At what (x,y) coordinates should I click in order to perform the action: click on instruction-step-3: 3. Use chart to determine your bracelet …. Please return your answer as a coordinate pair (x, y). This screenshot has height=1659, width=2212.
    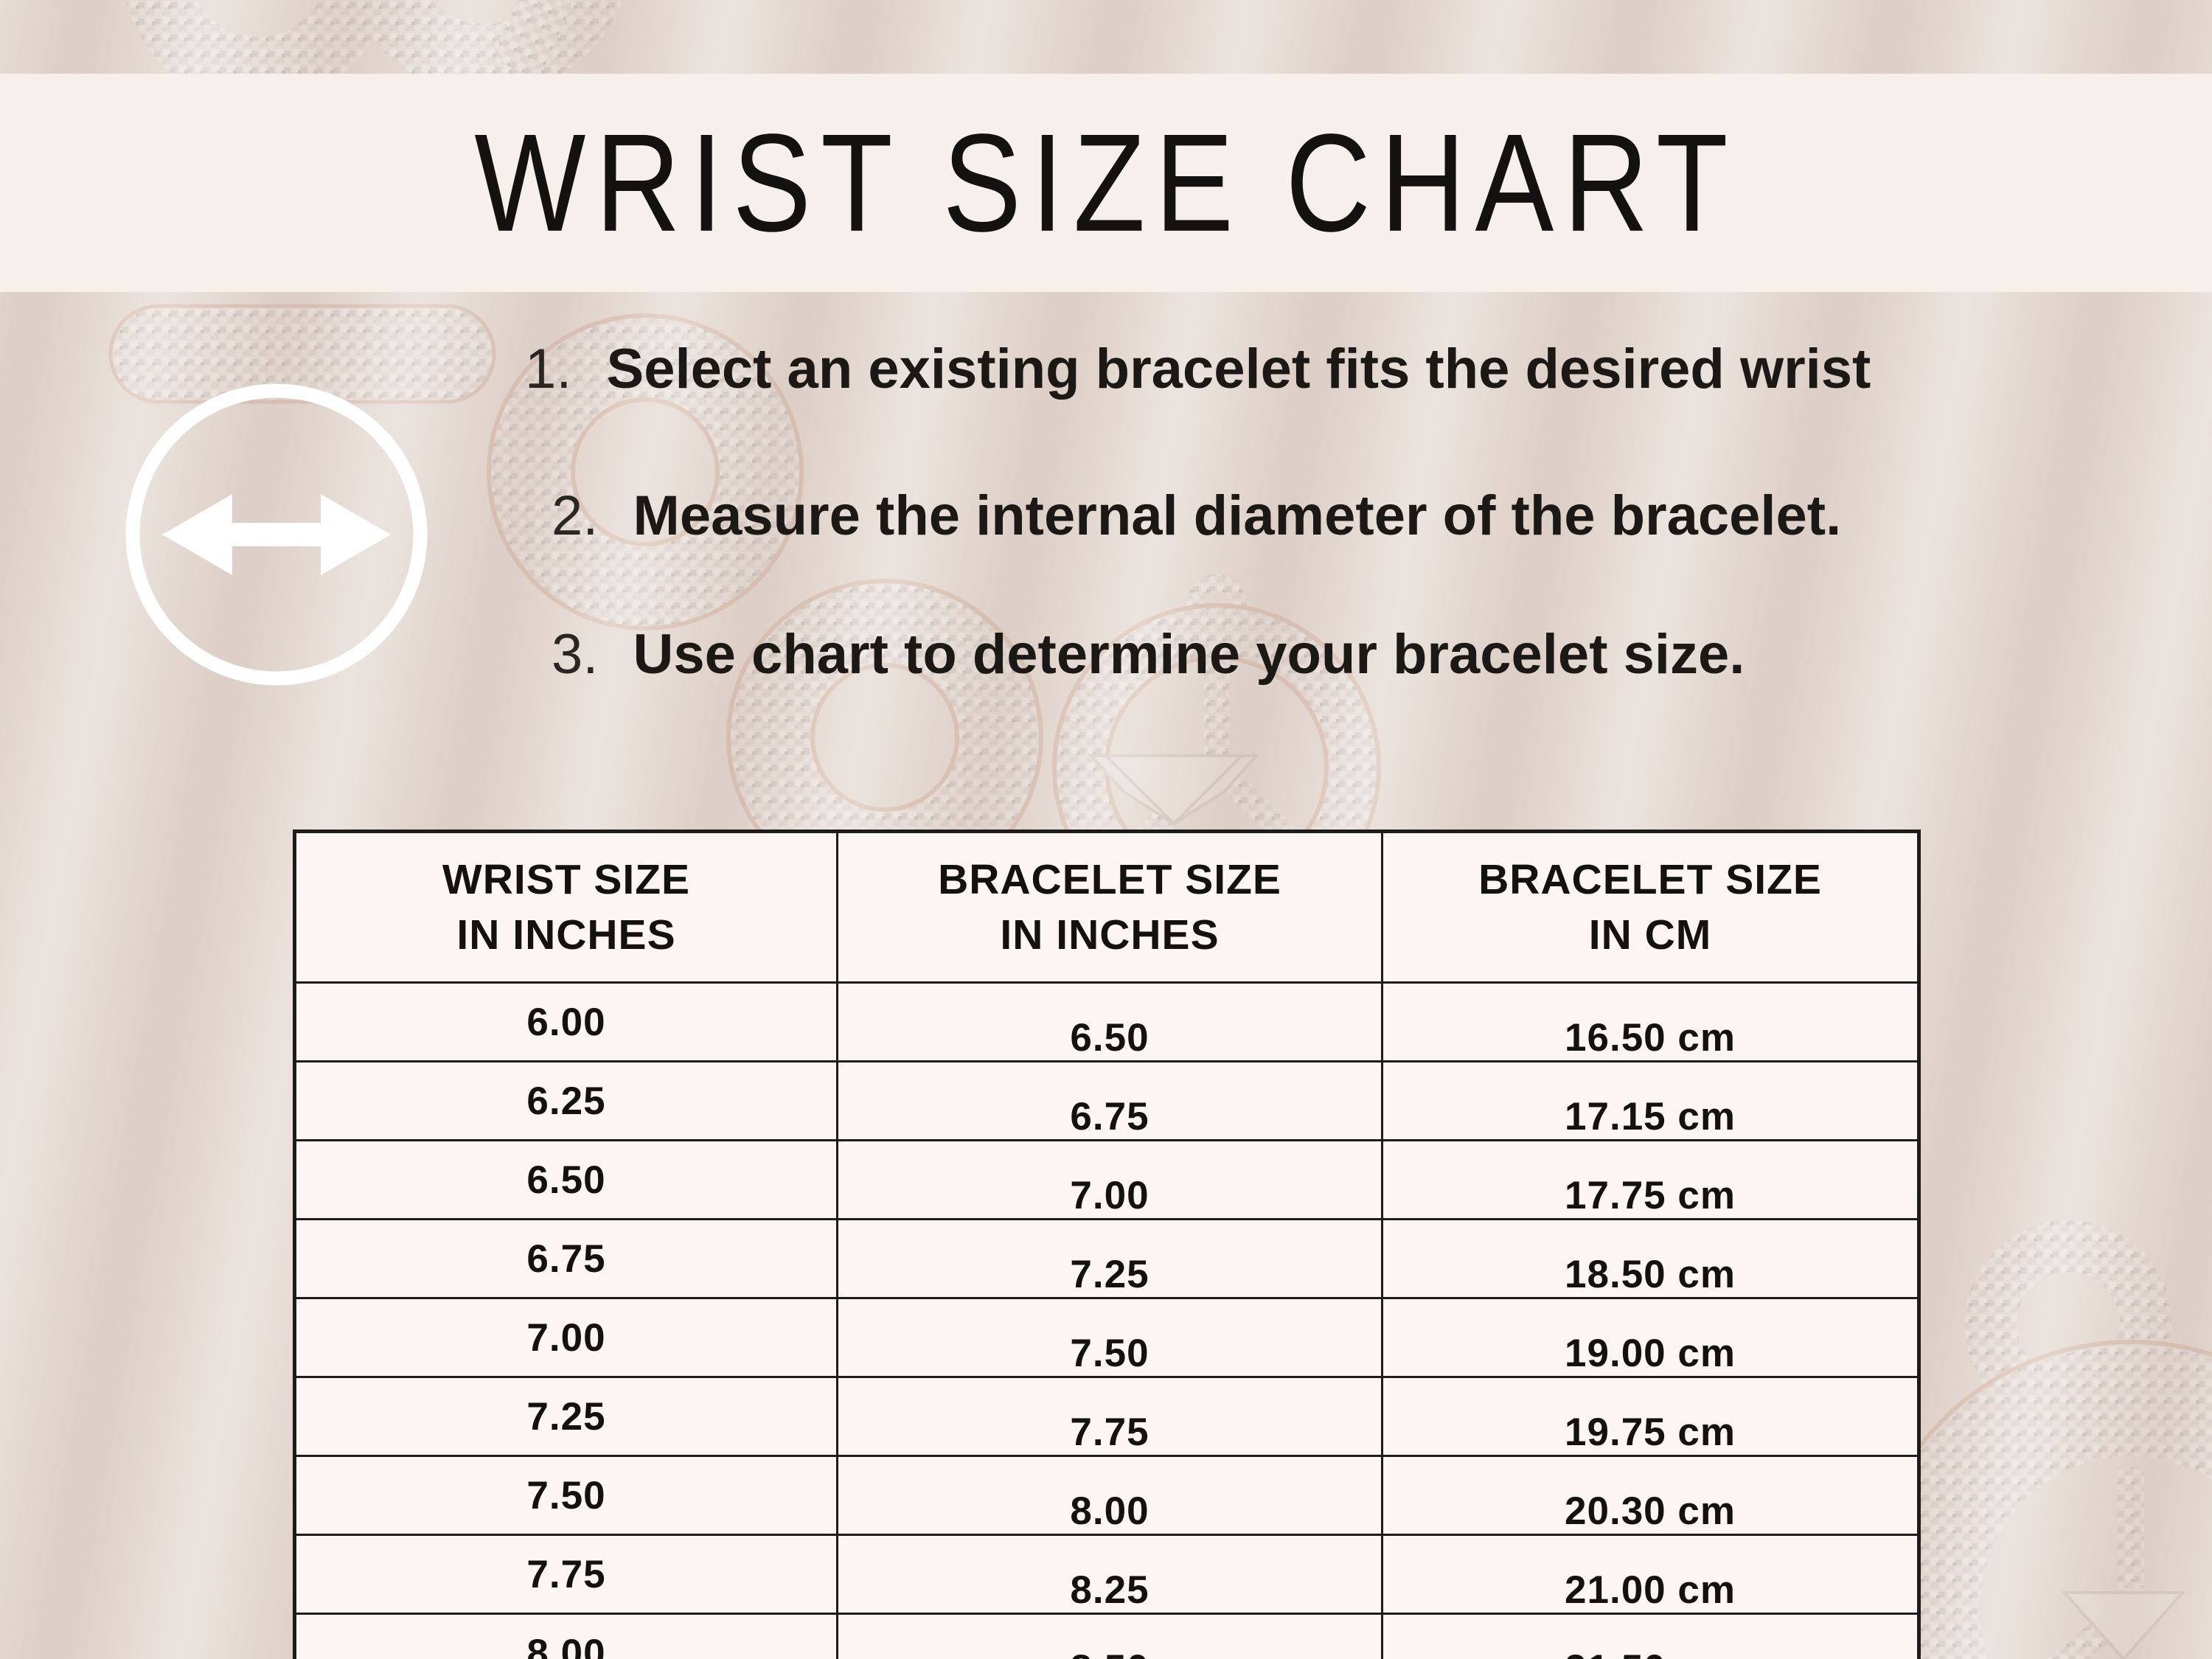
    Looking at the image, I should click on (1148, 654).